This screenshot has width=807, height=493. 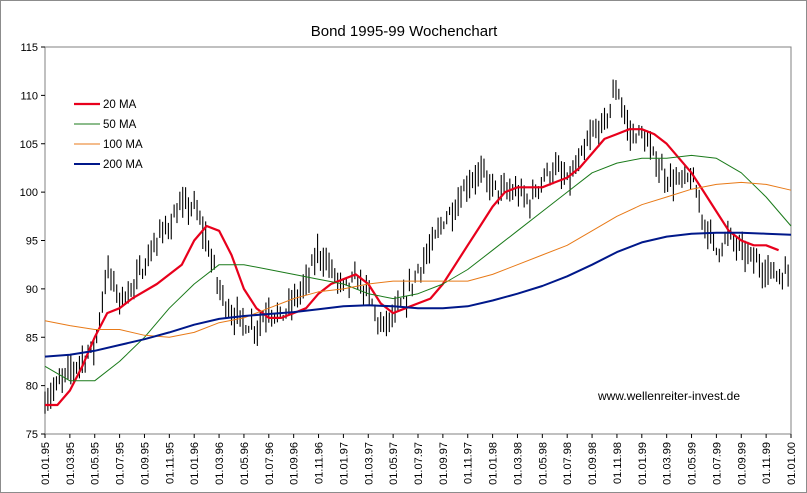 I want to click on x-tick-label: 01.09.99, so click(x=742, y=463).